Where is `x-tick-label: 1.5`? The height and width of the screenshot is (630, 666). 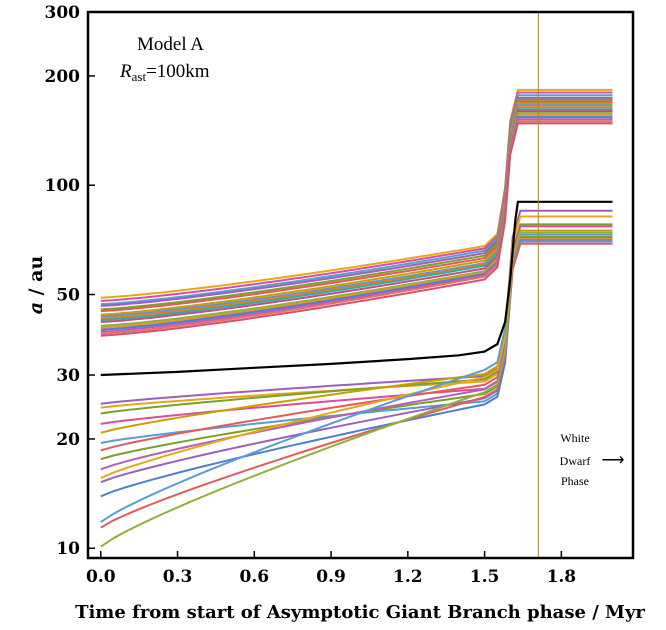
x-tick-label: 1.5 is located at coordinates (485, 577).